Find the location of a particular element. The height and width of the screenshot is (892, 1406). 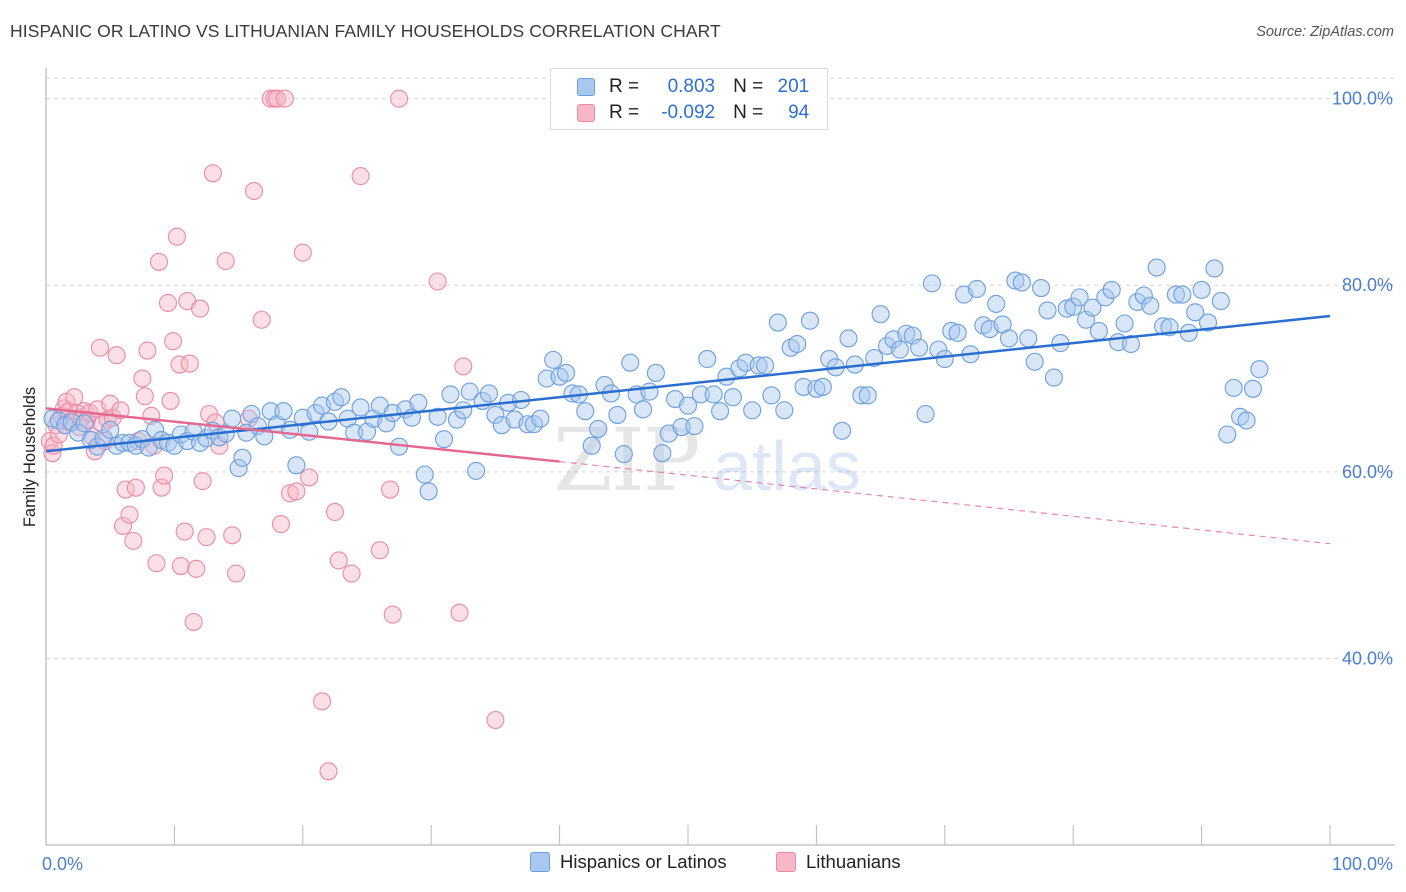

legend-n-value: 201 is located at coordinates (793, 86).